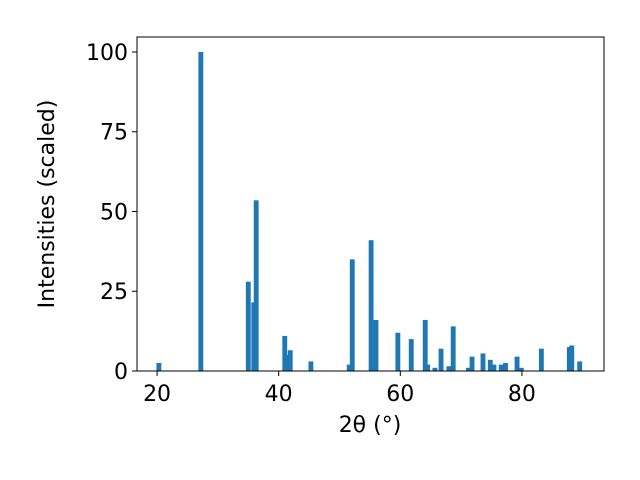 Image resolution: width=640 pixels, height=480 pixels. Describe the element at coordinates (114, 292) in the screenshot. I see `y-tick-label: 25` at that location.